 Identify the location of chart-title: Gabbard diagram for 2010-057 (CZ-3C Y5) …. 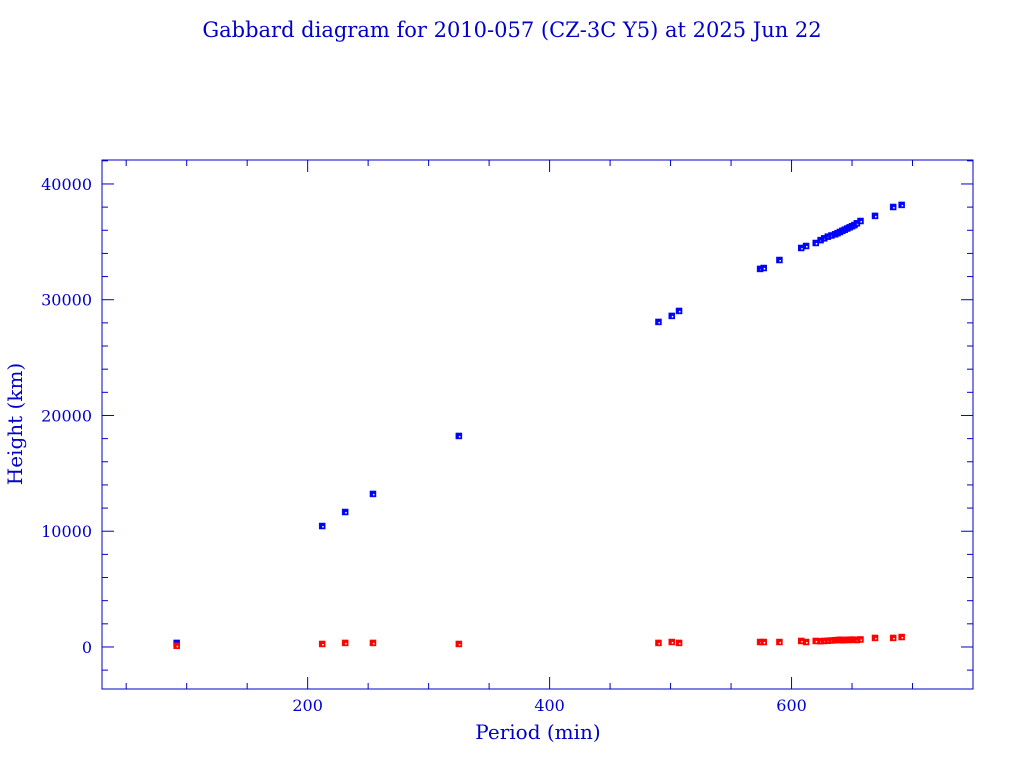
(511, 30).